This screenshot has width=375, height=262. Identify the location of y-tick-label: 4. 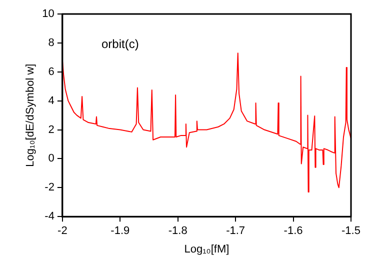
(51, 100).